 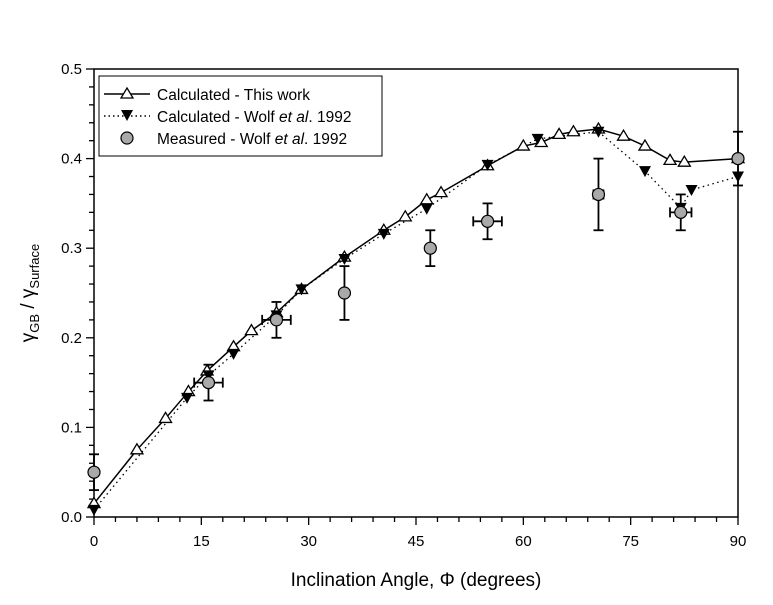 What do you see at coordinates (127, 92) in the screenshot?
I see `legend-triangle-up-icon` at bounding box center [127, 92].